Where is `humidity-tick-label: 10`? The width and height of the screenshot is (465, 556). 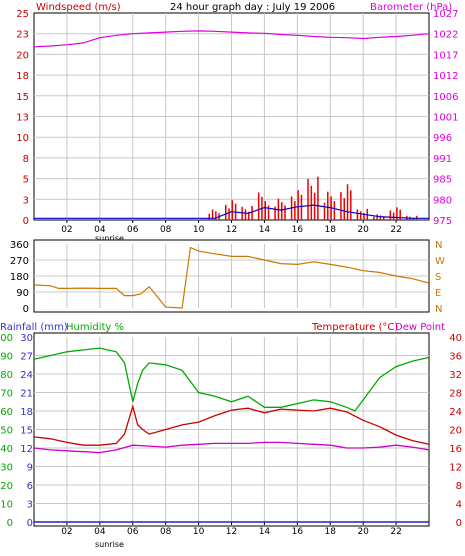
humidity-tick-label: 10 is located at coordinates (6, 505).